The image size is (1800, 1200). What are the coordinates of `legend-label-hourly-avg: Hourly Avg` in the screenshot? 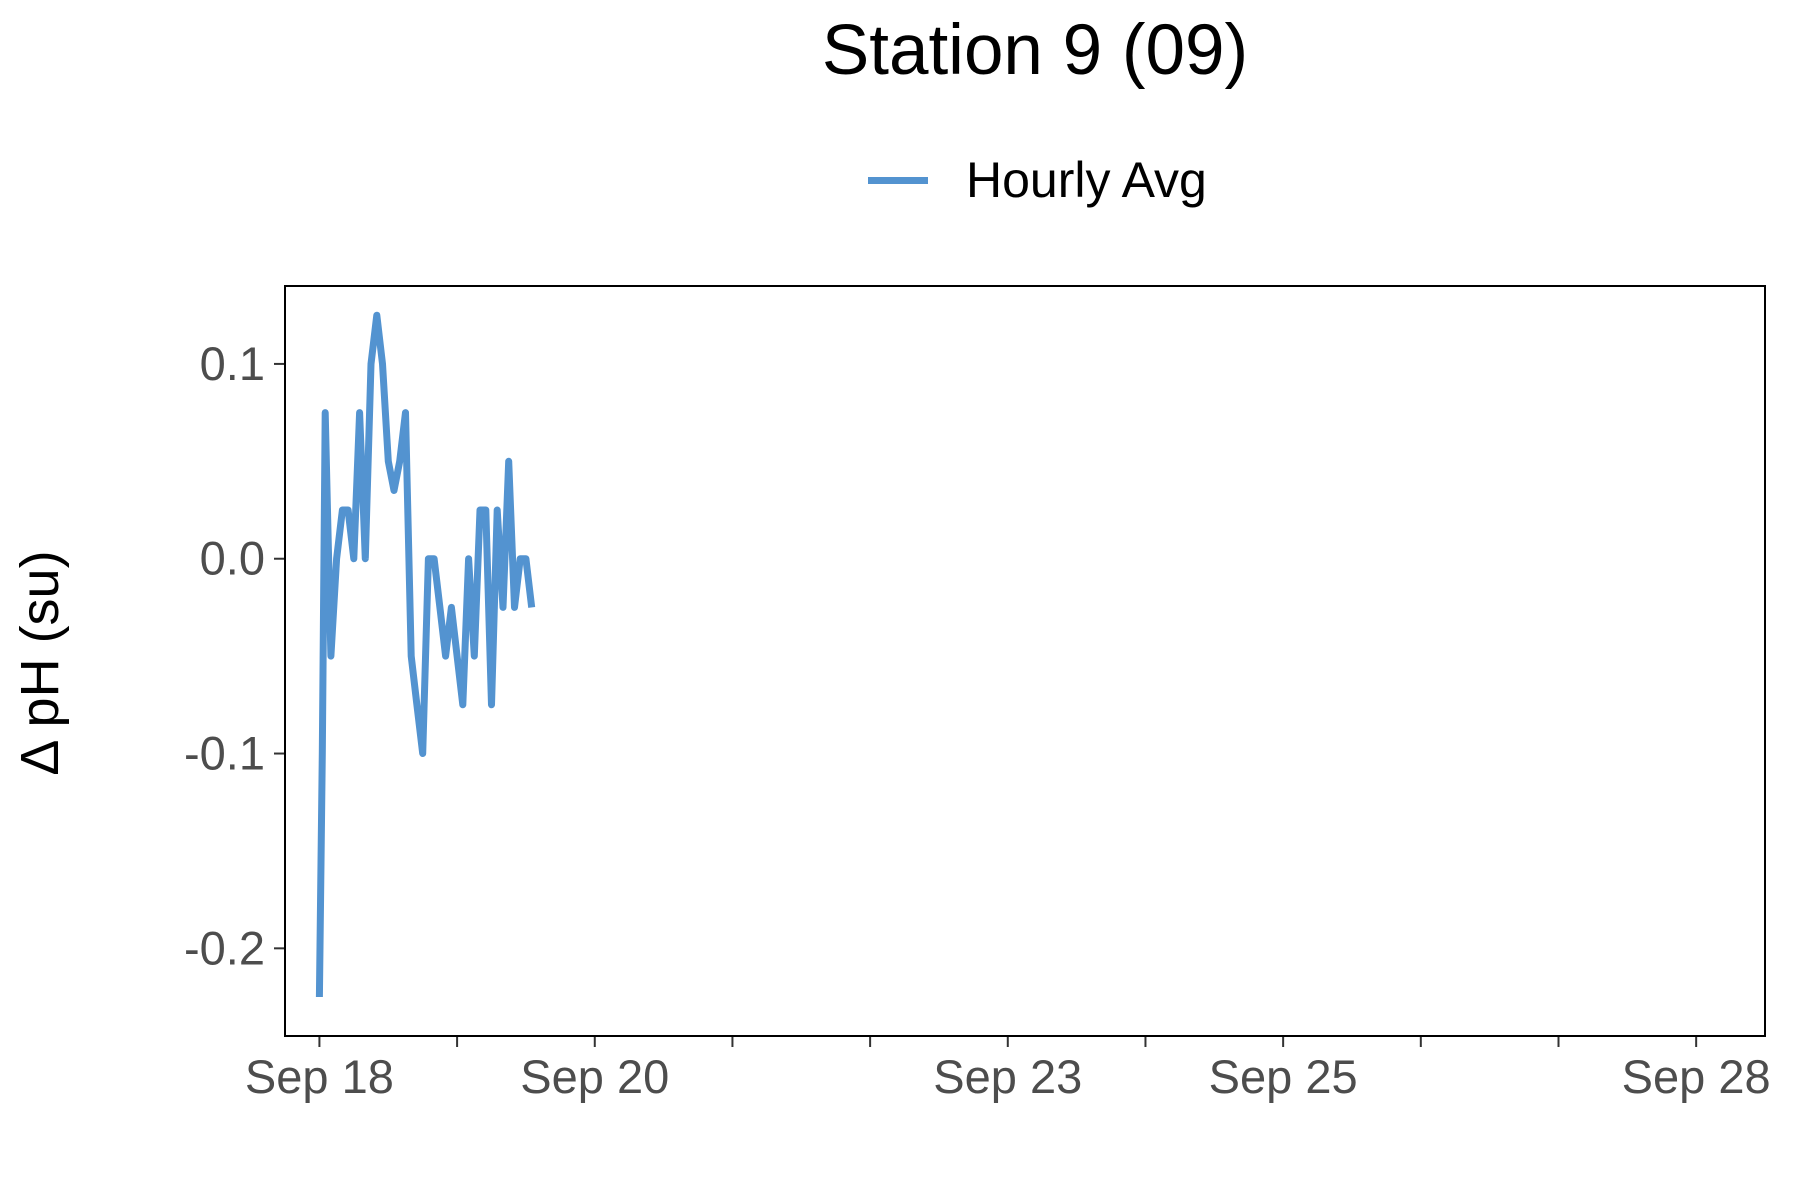 It's located at (1086, 180).